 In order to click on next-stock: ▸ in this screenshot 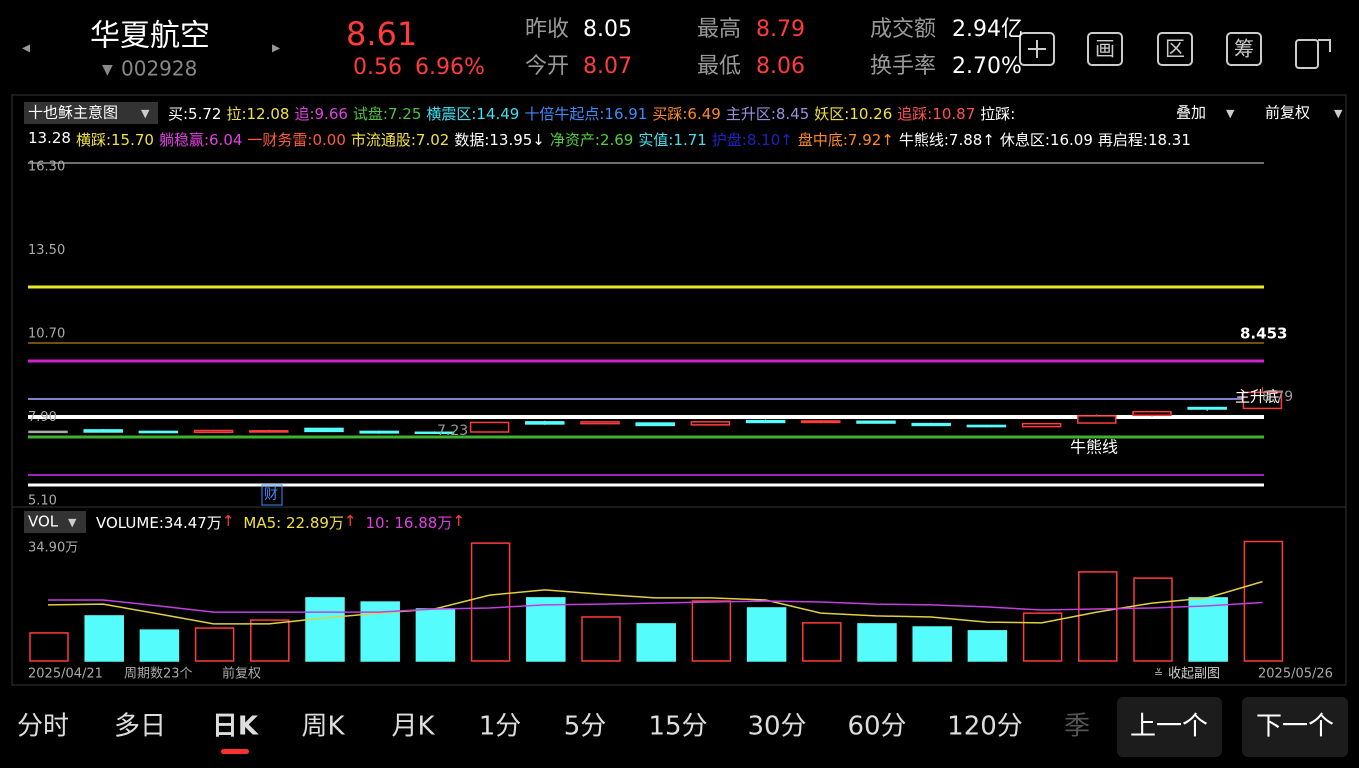, I will do `click(276, 47)`.